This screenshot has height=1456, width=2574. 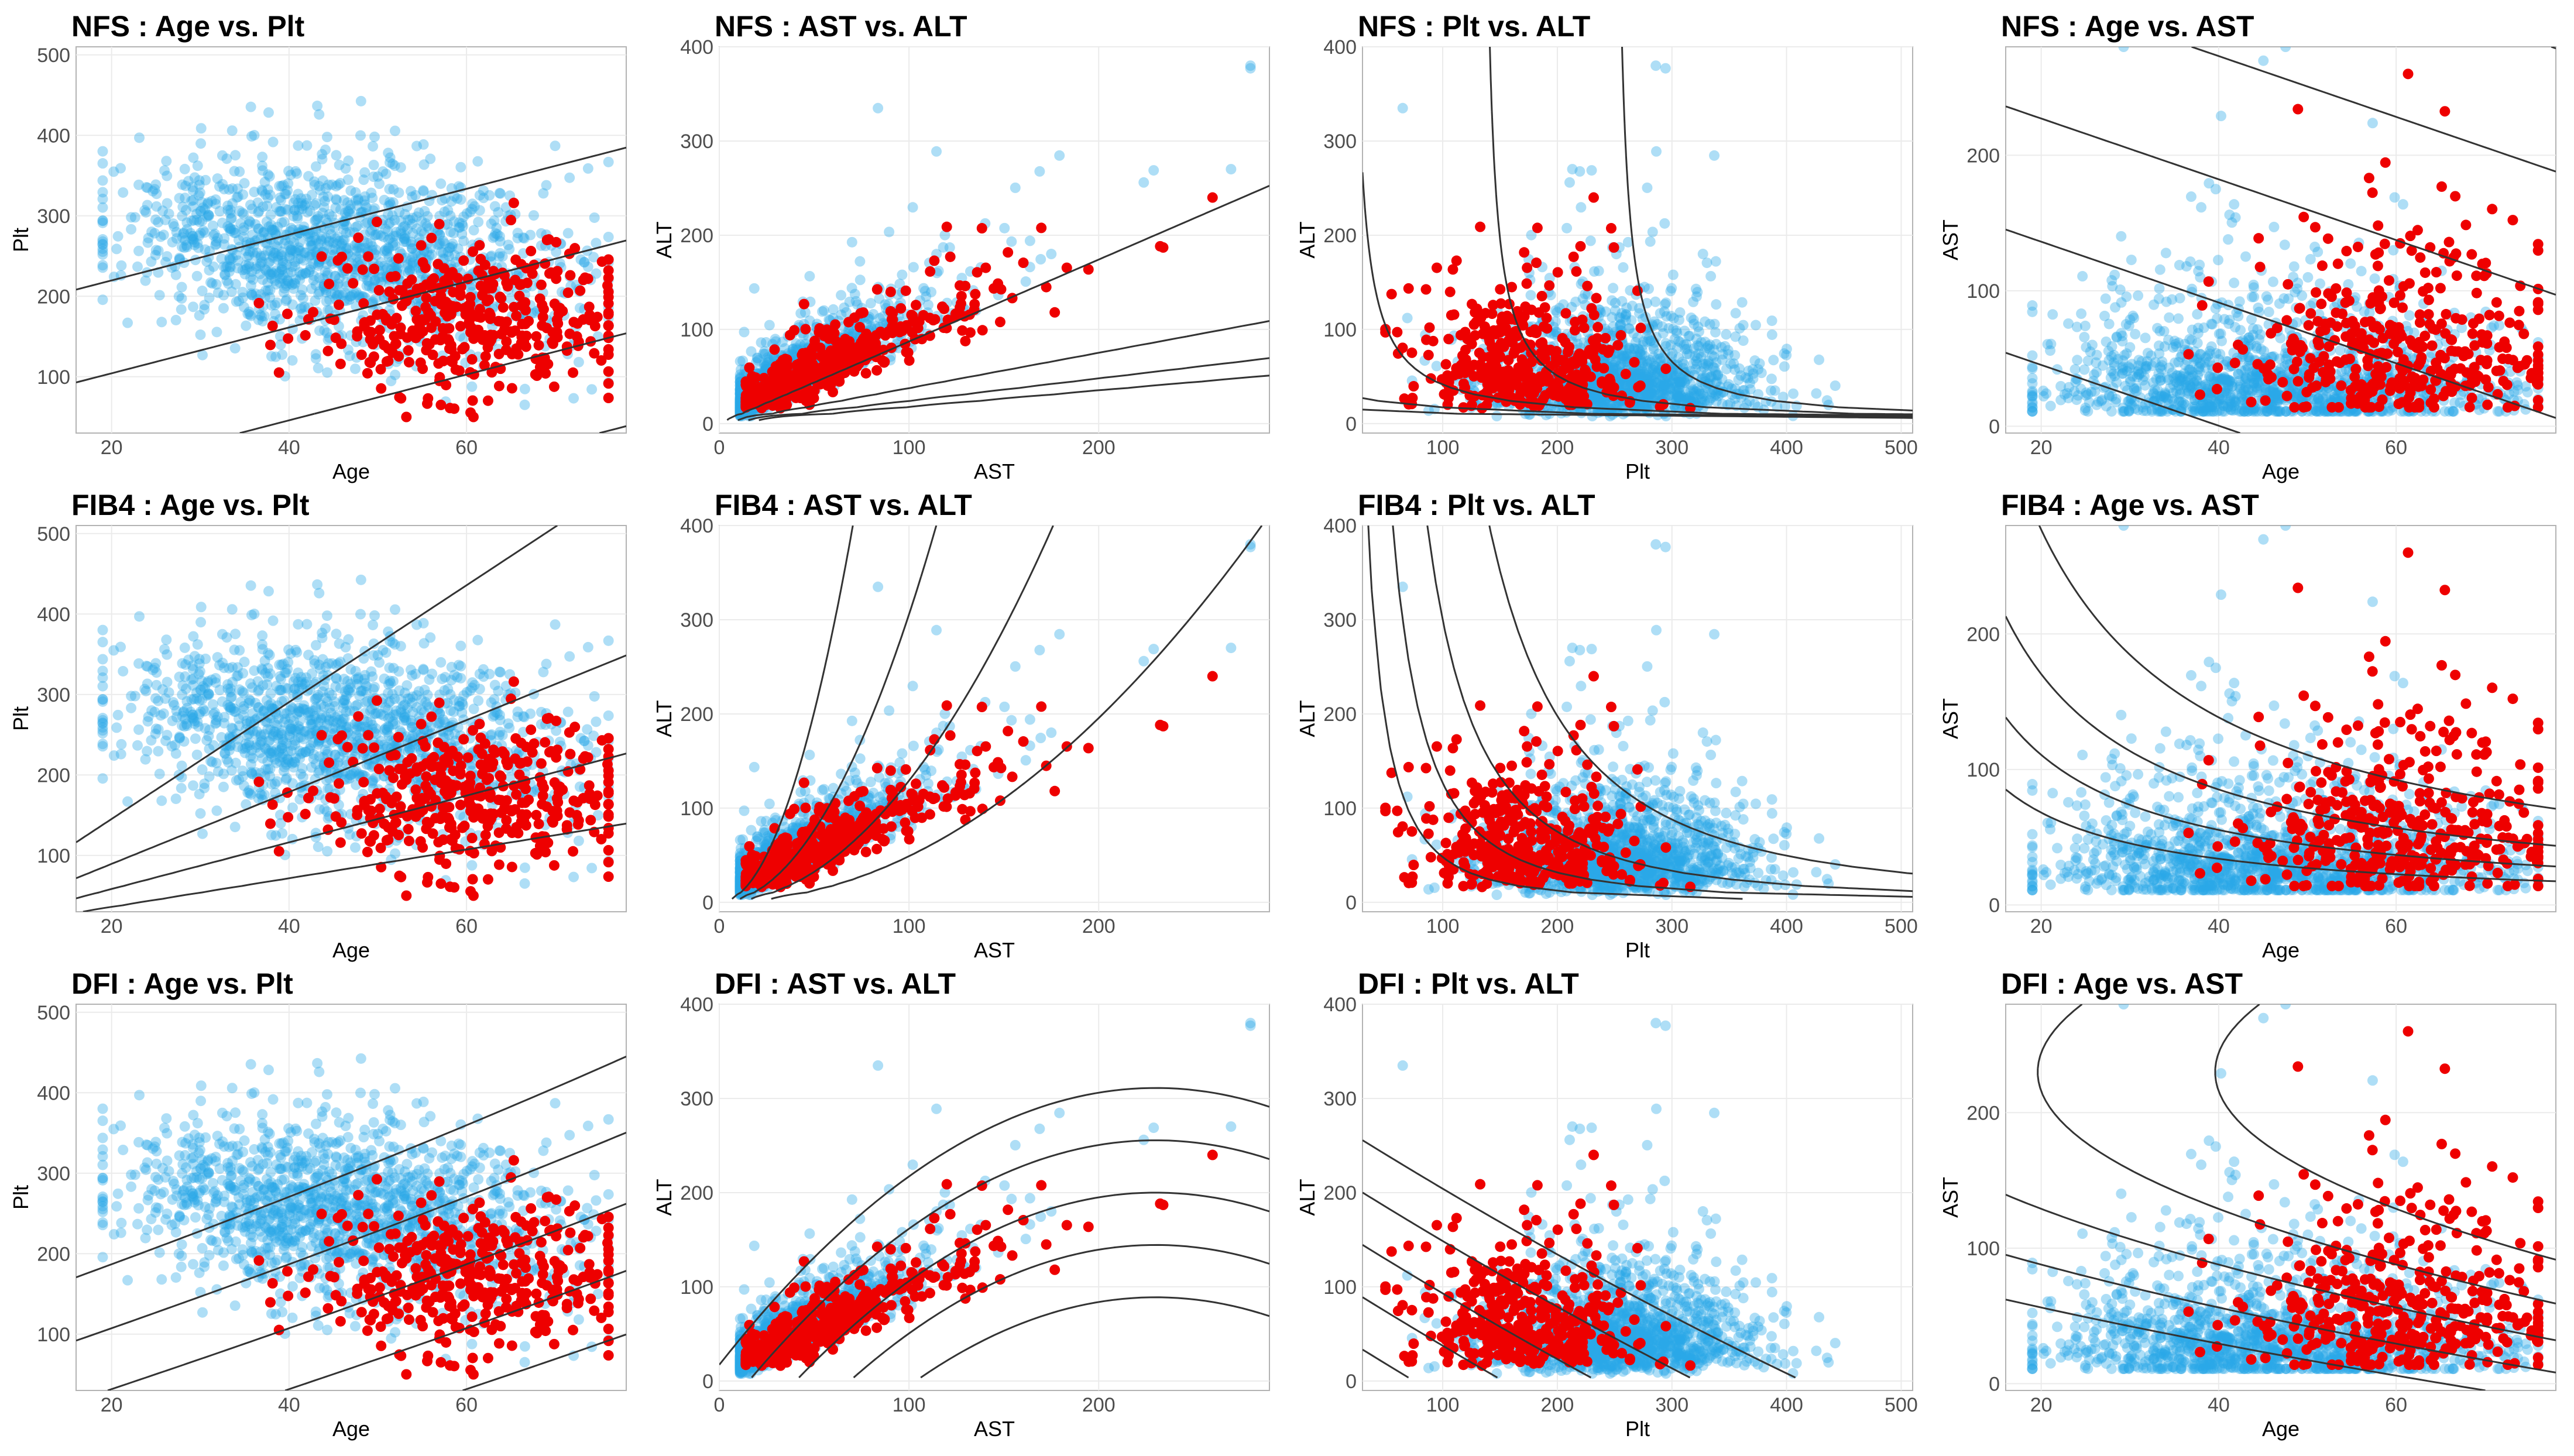 I want to click on panel-title: NFS : Age vs. Plt, so click(x=188, y=26).